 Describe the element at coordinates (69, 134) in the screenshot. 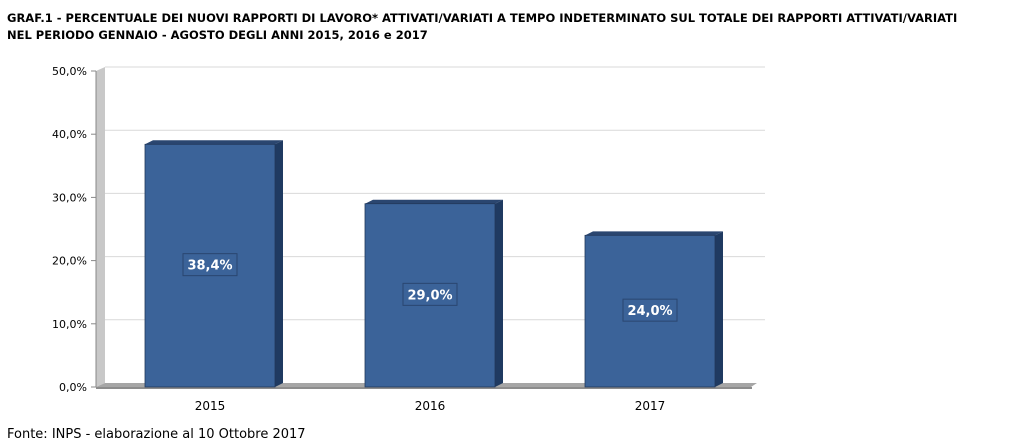

I see `y-tick-label: 40,0%` at that location.